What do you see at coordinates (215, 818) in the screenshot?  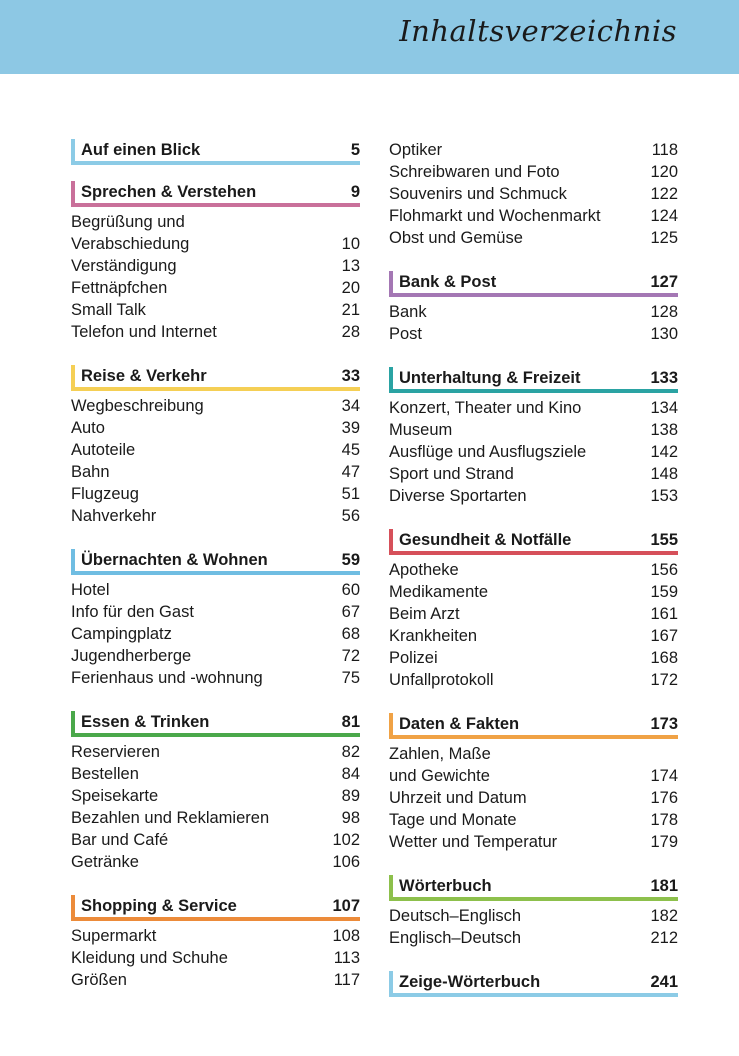 I see `toc-entry: Bezahlen und Reklamieren 98` at bounding box center [215, 818].